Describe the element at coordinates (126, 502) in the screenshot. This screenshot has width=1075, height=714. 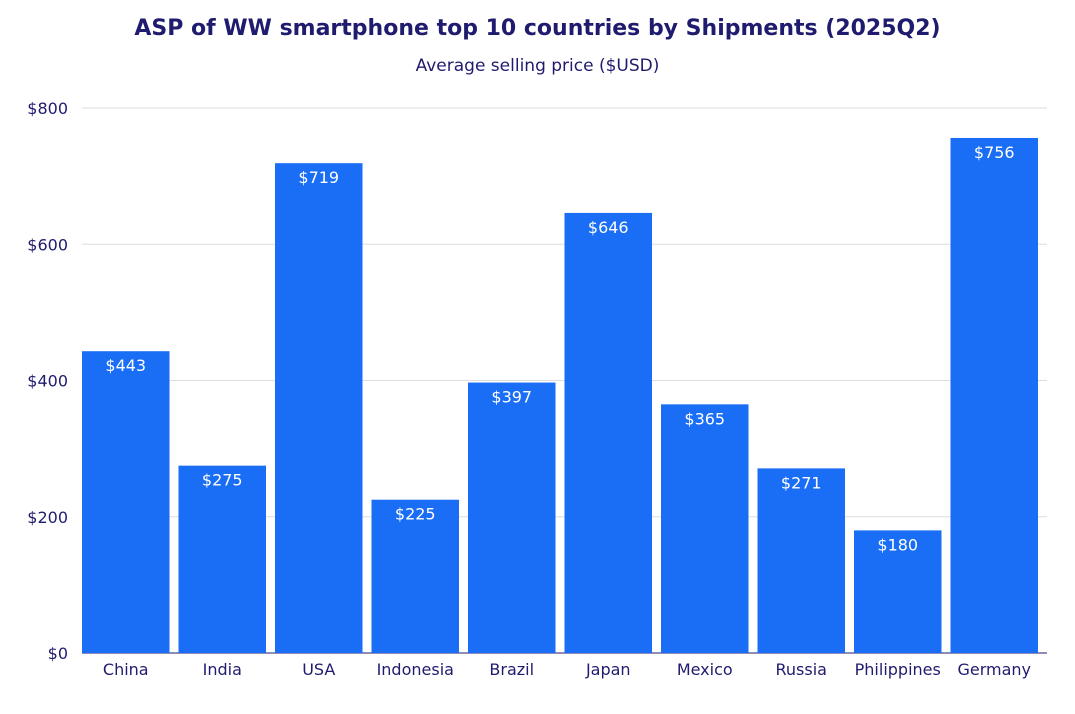
I see `bar-china` at that location.